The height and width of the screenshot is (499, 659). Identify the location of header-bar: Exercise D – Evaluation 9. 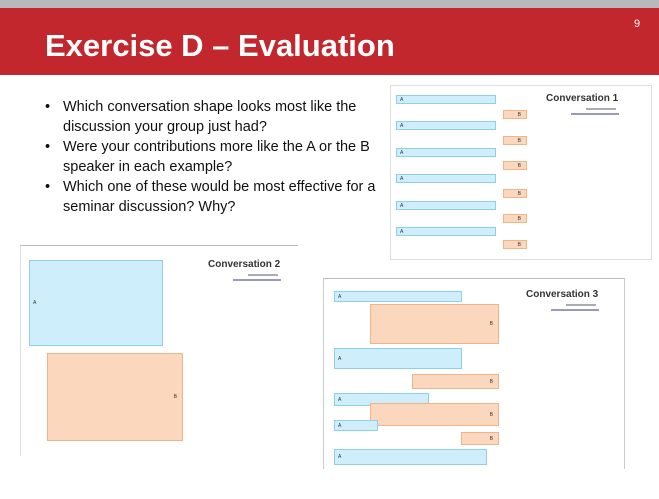
(329, 41).